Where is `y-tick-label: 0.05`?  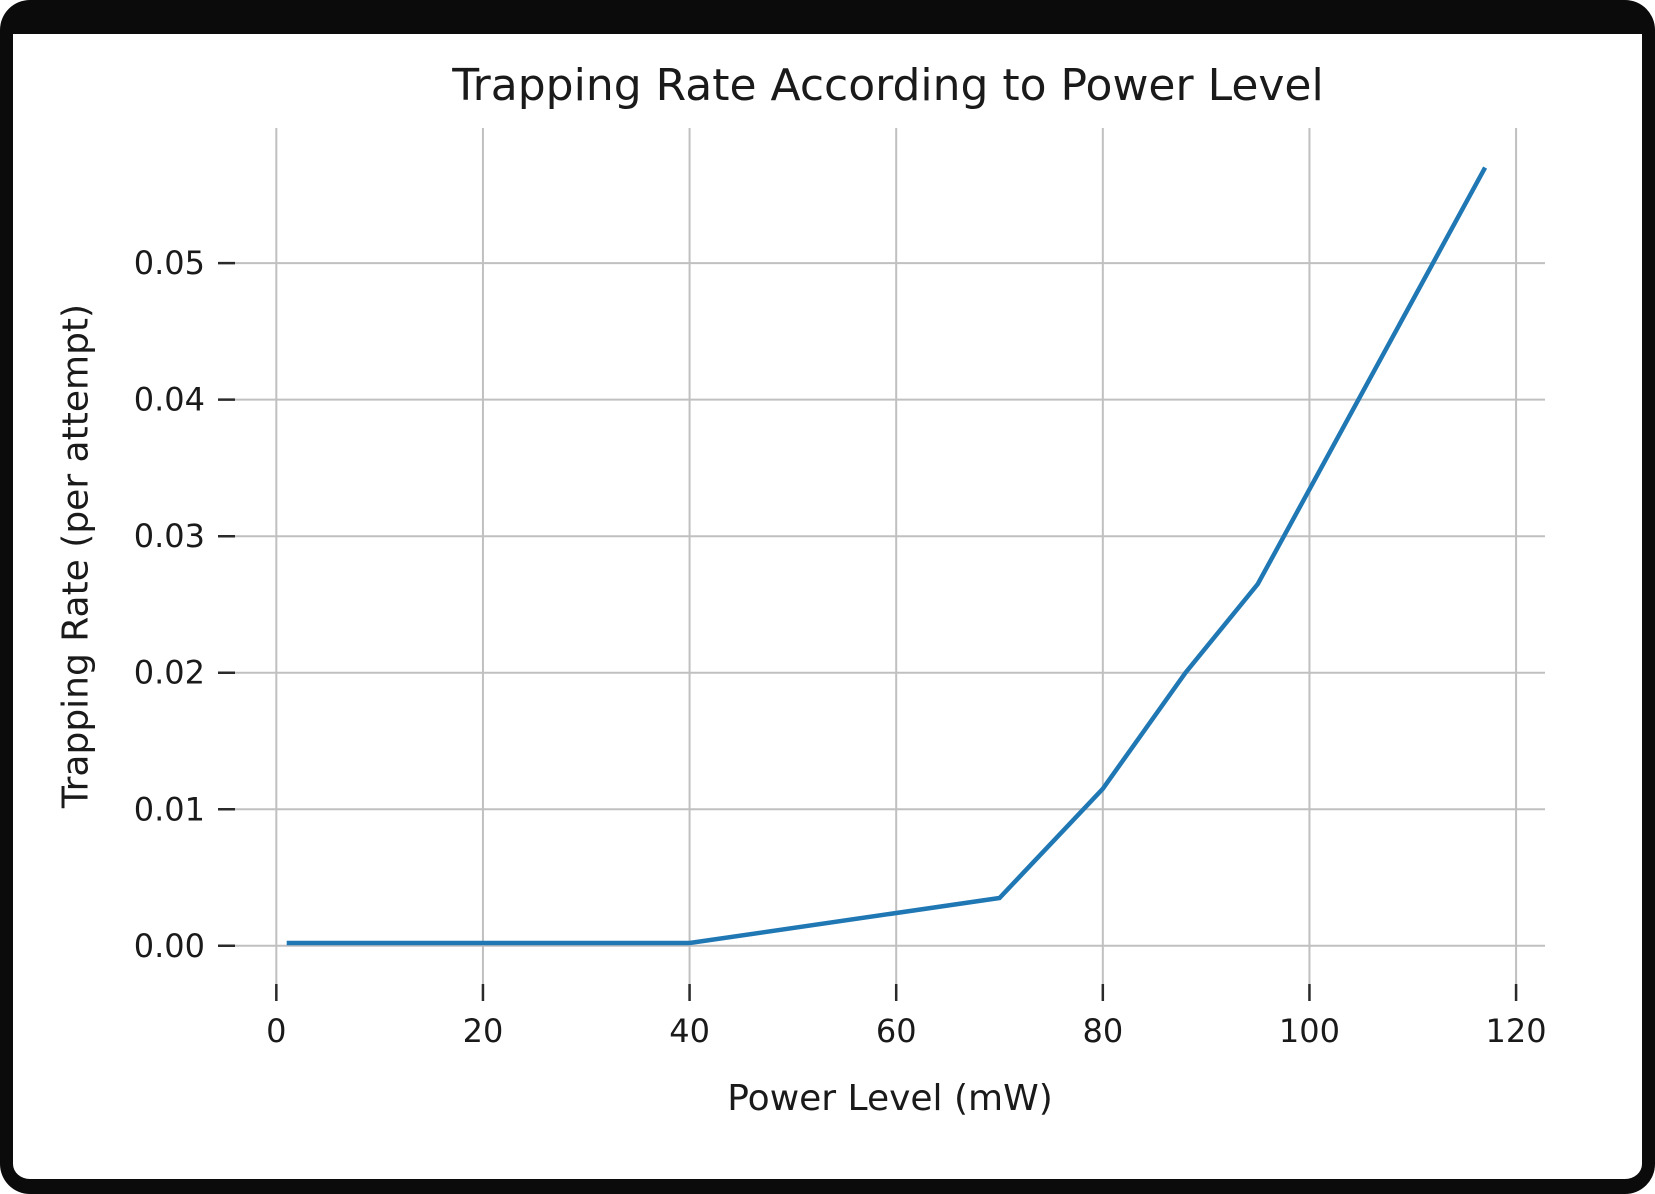 y-tick-label: 0.05 is located at coordinates (169, 263).